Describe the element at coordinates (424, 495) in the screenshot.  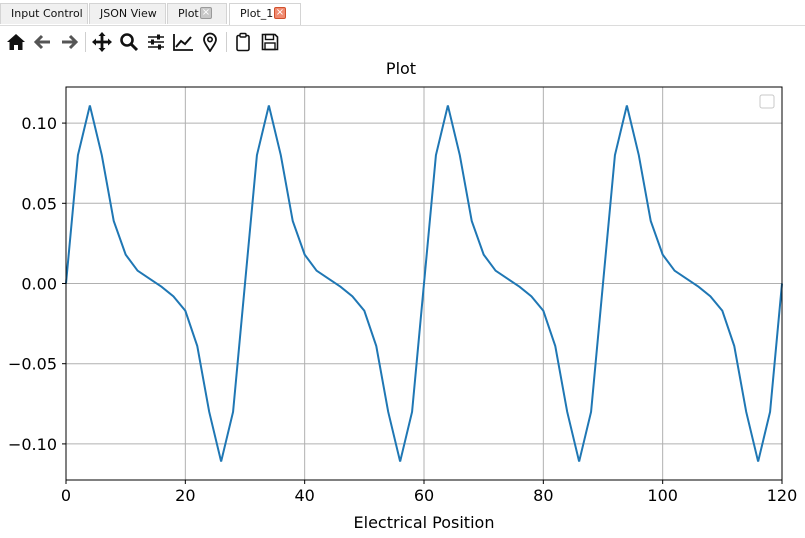
I see `x-tick-label: 60` at that location.